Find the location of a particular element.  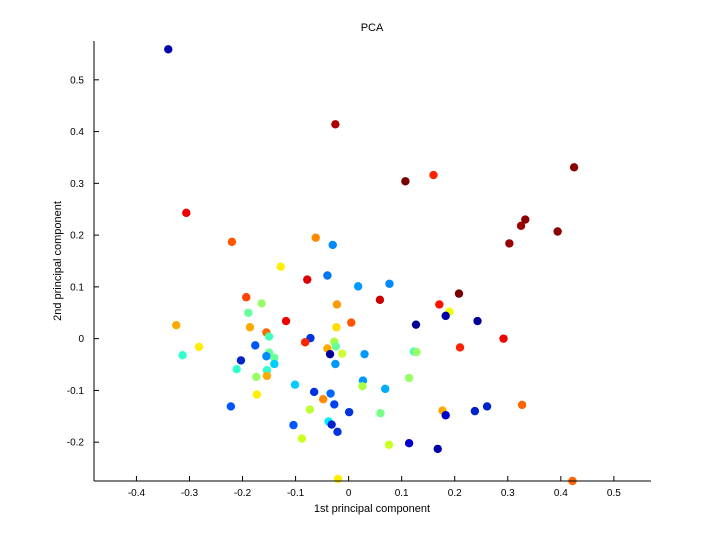

x-tick-label: 0.1 is located at coordinates (402, 493).